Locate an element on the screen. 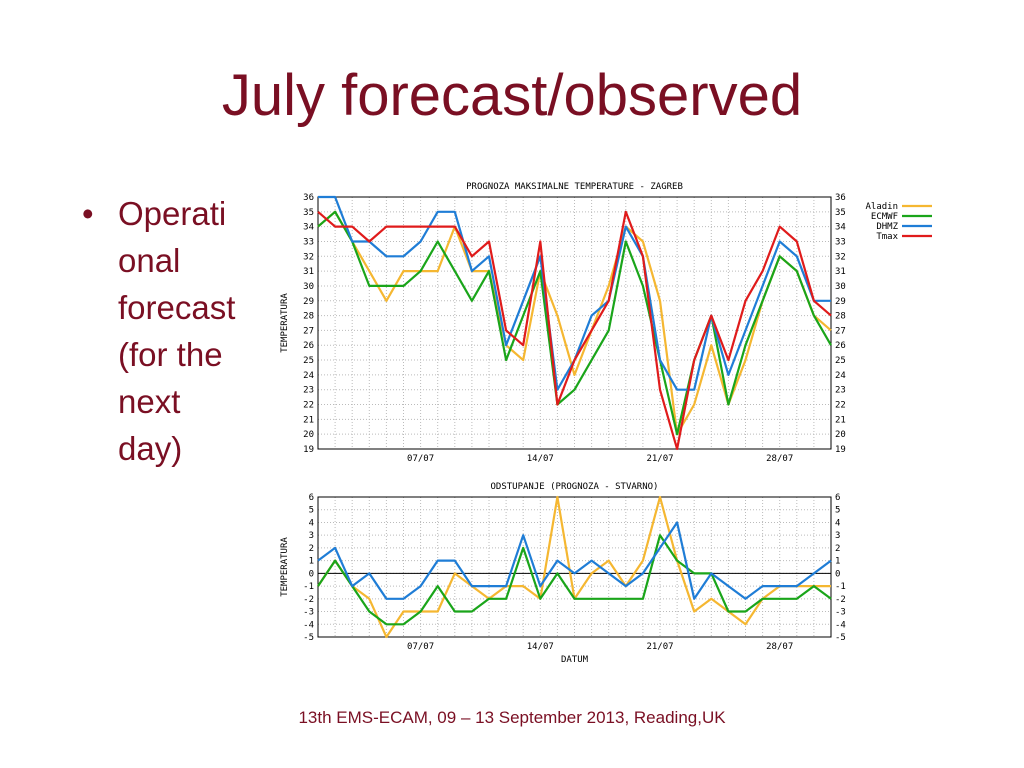  y-tick-label-right: 0 is located at coordinates (837, 574).